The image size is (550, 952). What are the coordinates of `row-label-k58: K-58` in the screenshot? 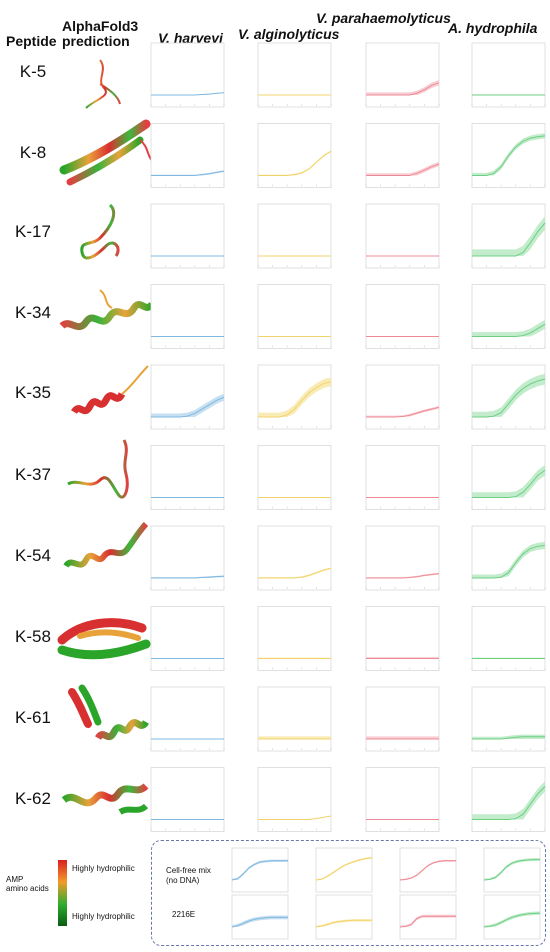 It's located at (33, 636).